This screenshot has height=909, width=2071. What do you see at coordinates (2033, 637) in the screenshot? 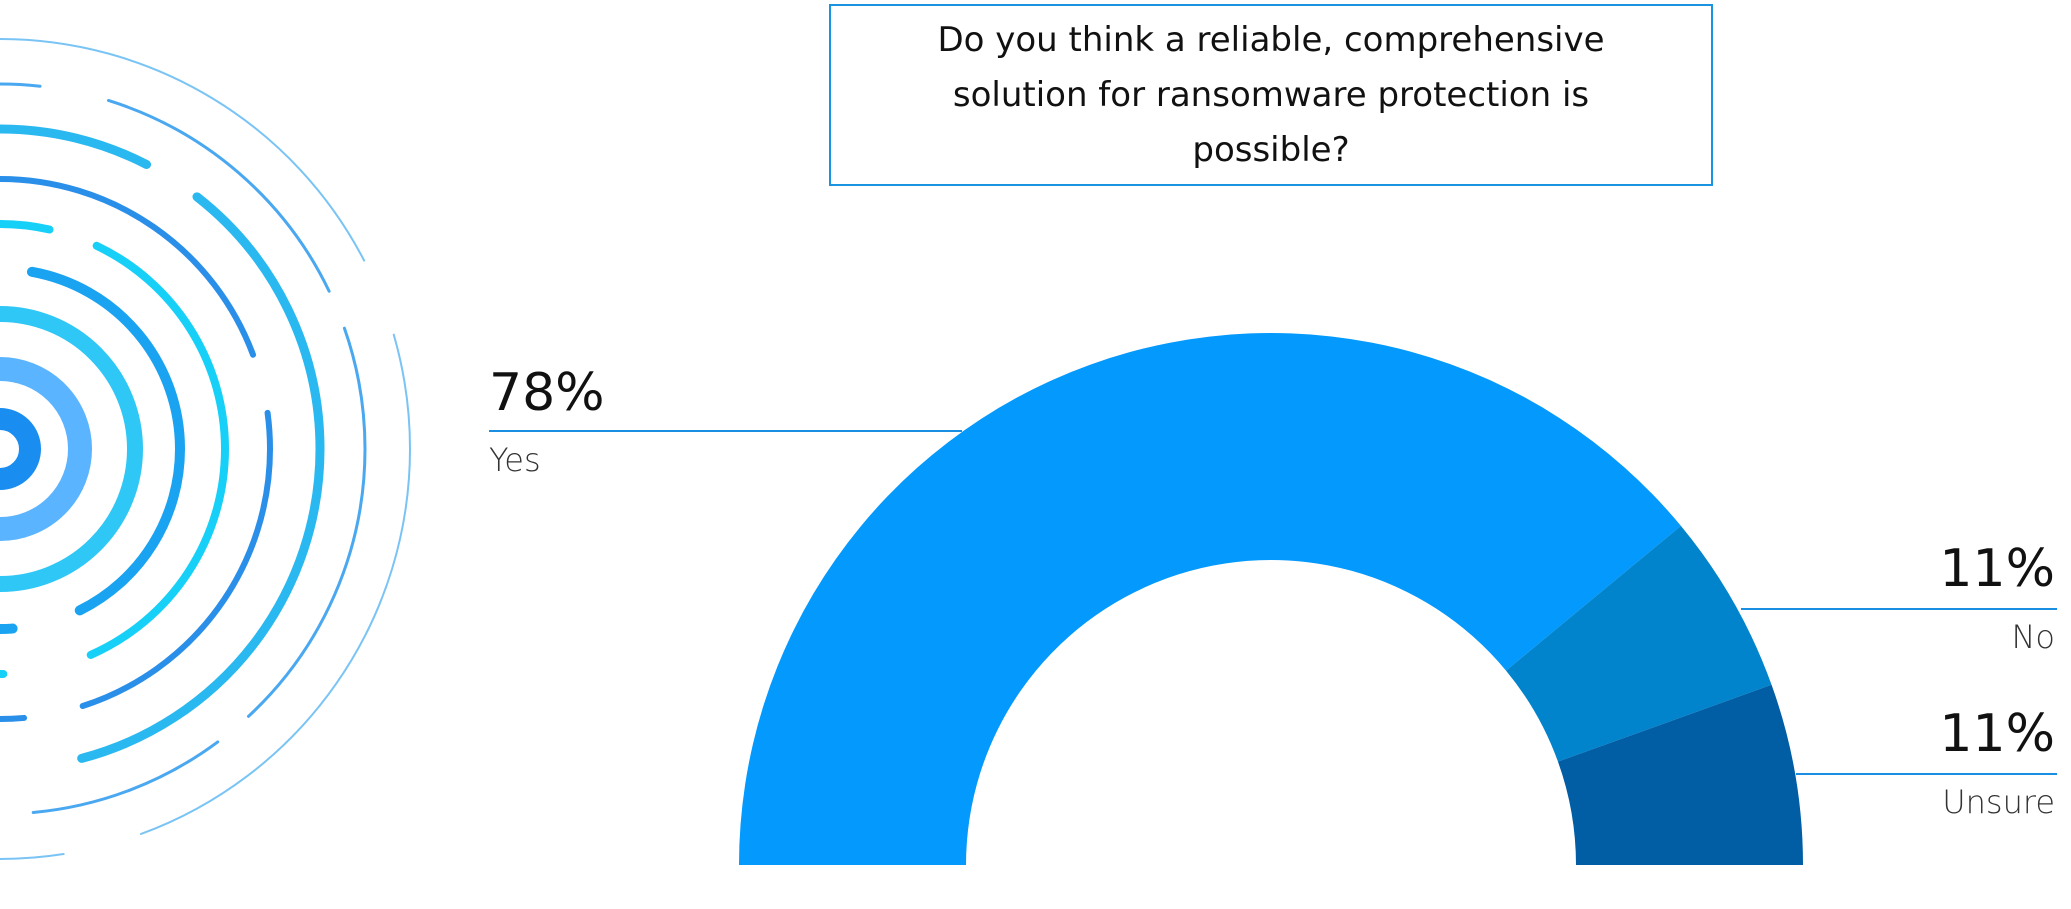
I see `category-label: No` at bounding box center [2033, 637].